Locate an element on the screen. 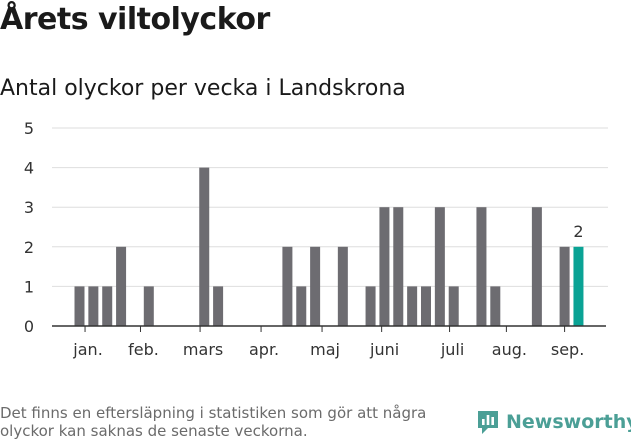 The height and width of the screenshot is (440, 631). newsworthy-brand: Newsworthy is located at coordinates (568, 422).